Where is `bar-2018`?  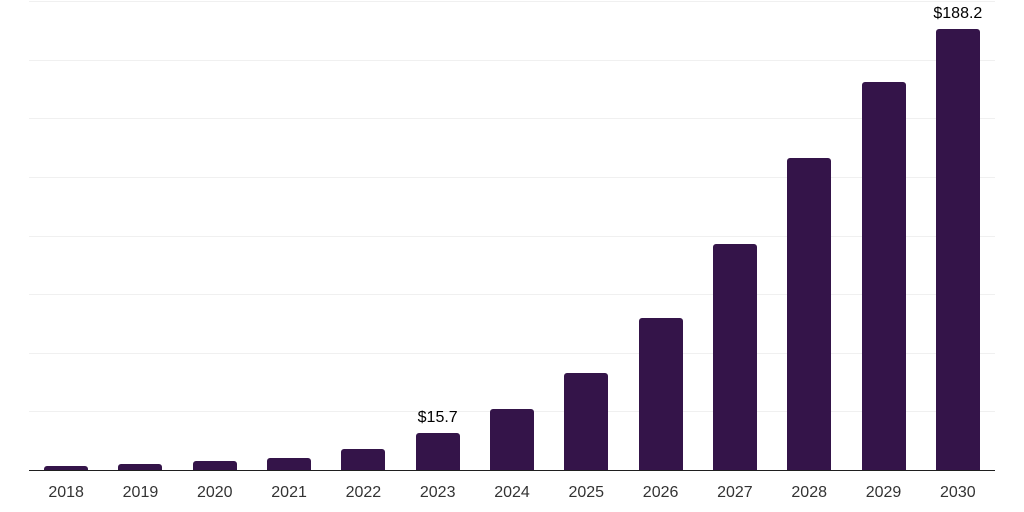 bar-2018 is located at coordinates (66, 468).